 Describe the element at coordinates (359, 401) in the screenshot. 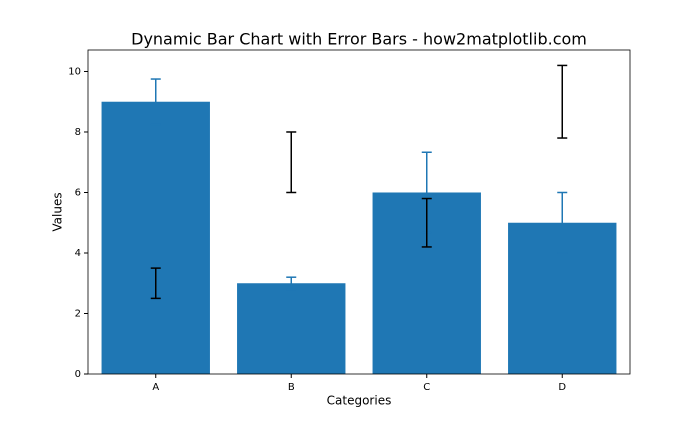

I see `x-axis-label: Categories` at that location.